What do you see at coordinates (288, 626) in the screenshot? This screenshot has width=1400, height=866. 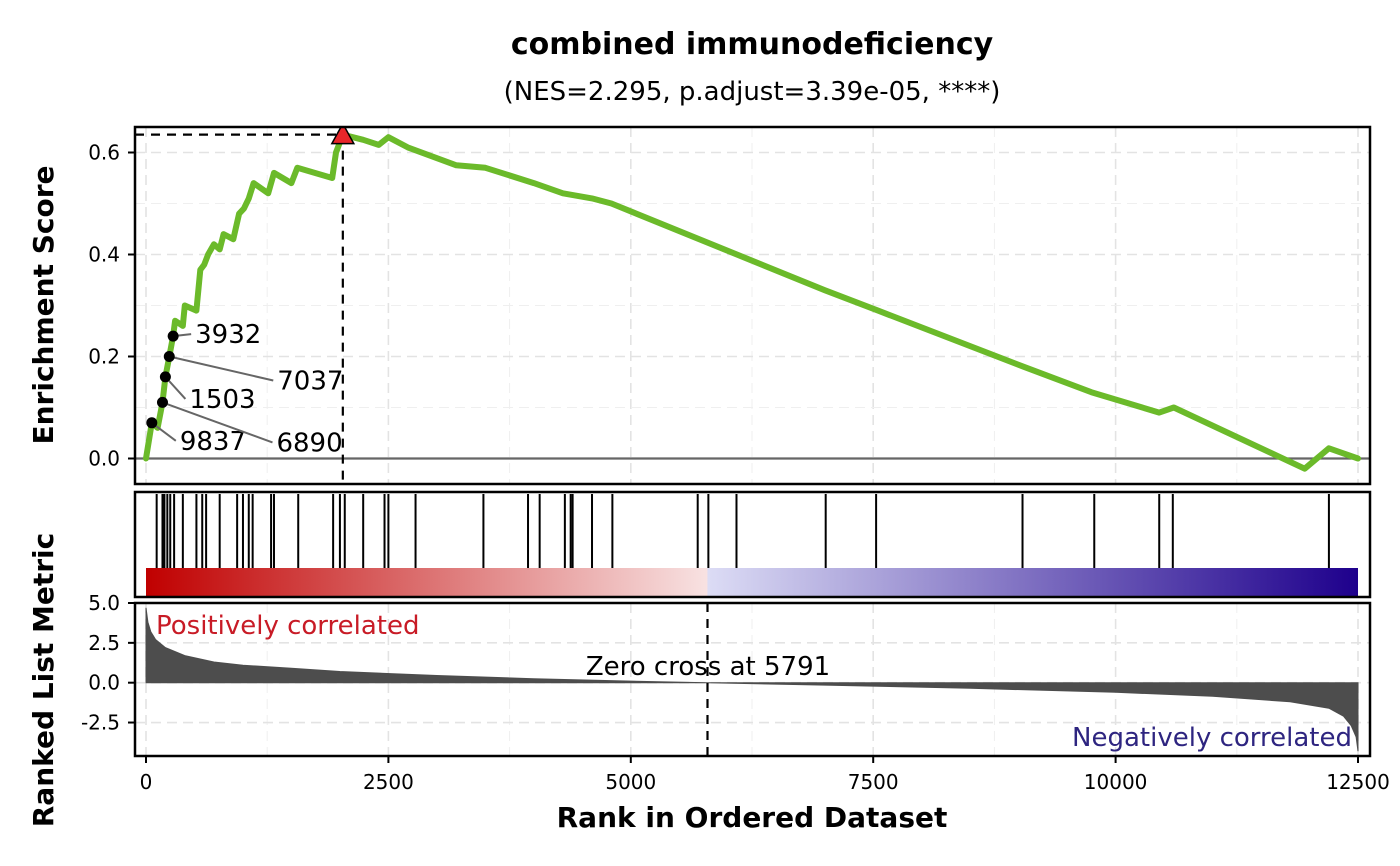 I see `positively-correlated-label: Positively correlated` at bounding box center [288, 626].